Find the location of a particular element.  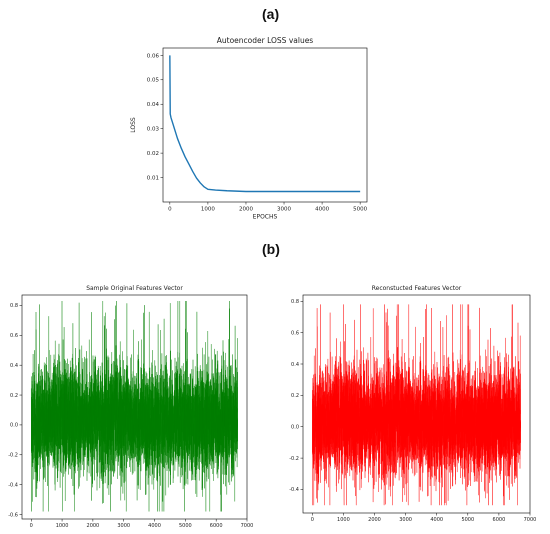

y-tick-label: 0.01 is located at coordinates (153, 178).